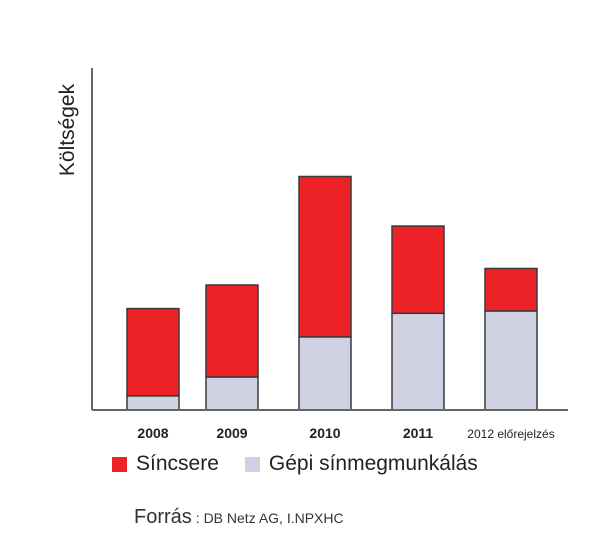 The height and width of the screenshot is (538, 601). Describe the element at coordinates (418, 433) in the screenshot. I see `x-tick-label-2011: 2011` at that location.